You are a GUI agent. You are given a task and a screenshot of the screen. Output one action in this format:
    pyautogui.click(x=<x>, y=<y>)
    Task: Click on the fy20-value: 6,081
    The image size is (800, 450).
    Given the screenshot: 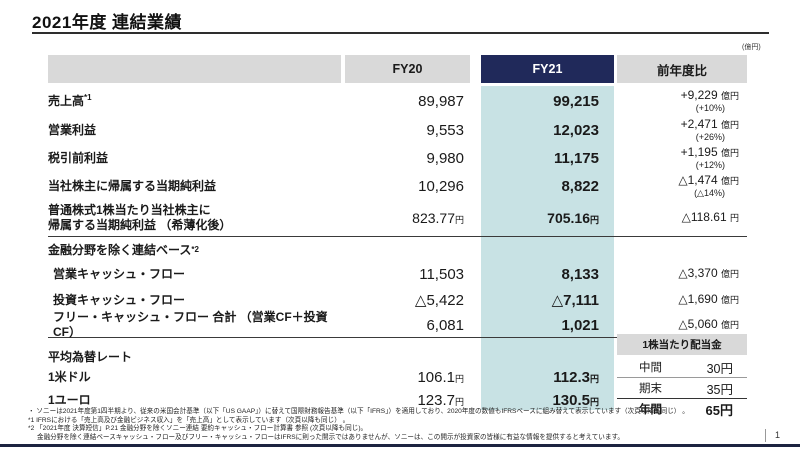 What is the action you would take?
    pyautogui.click(x=445, y=325)
    